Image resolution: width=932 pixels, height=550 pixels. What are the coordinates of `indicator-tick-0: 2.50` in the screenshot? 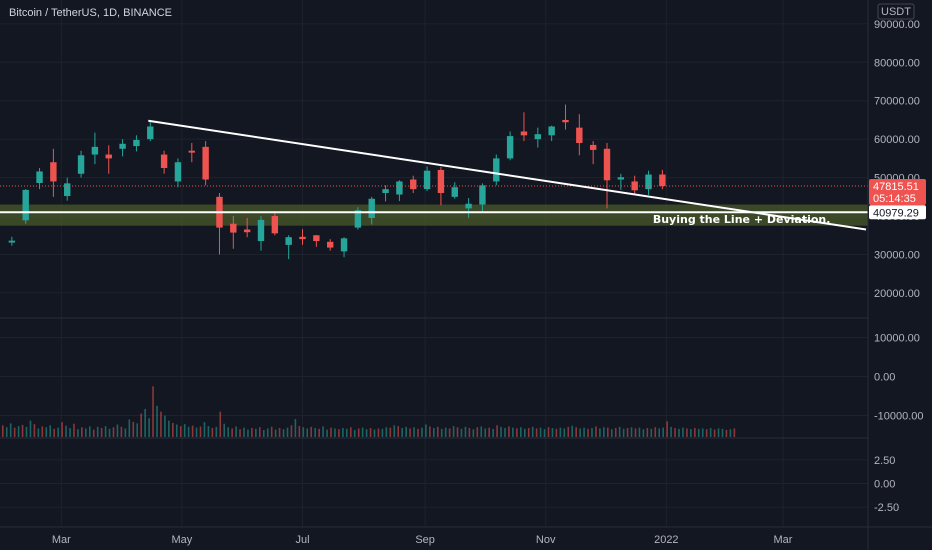 It's located at (884, 461).